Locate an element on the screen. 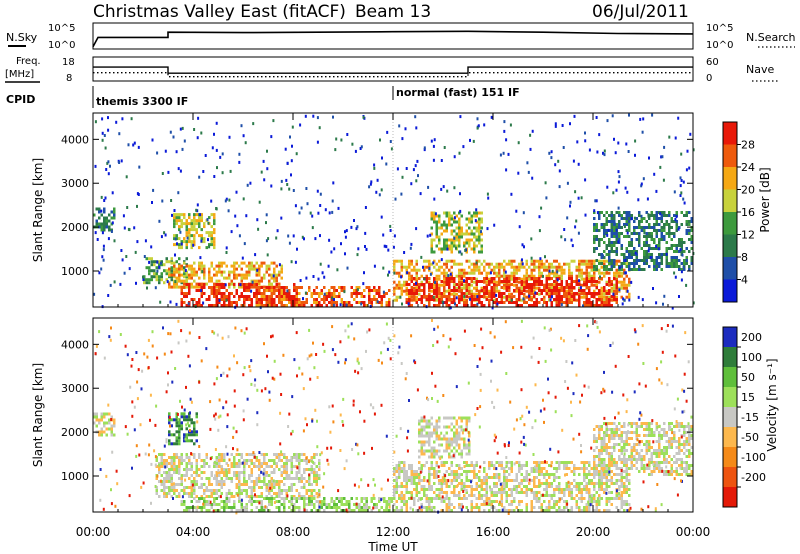  nsky-label: N.Sky is located at coordinates (22, 37).